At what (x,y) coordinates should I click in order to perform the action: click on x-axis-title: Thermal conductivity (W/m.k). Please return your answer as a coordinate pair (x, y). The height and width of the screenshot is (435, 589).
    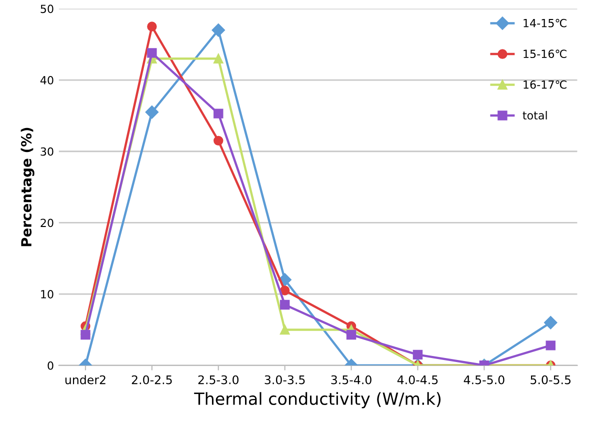
    Looking at the image, I should click on (317, 400).